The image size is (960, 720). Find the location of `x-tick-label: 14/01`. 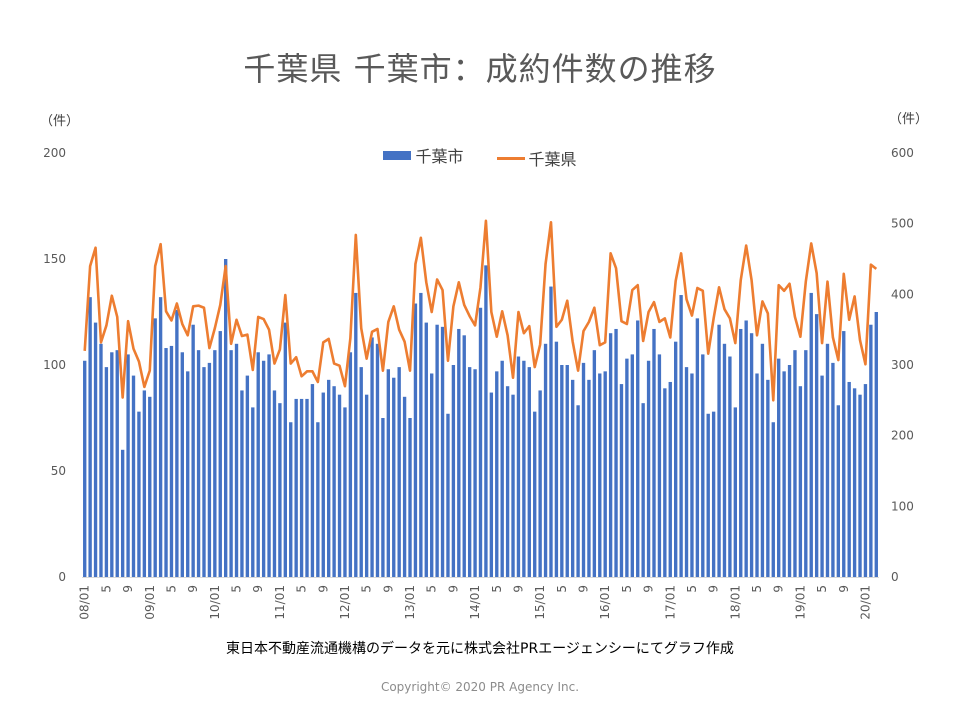

x-tick-label: 14/01 is located at coordinates (475, 602).